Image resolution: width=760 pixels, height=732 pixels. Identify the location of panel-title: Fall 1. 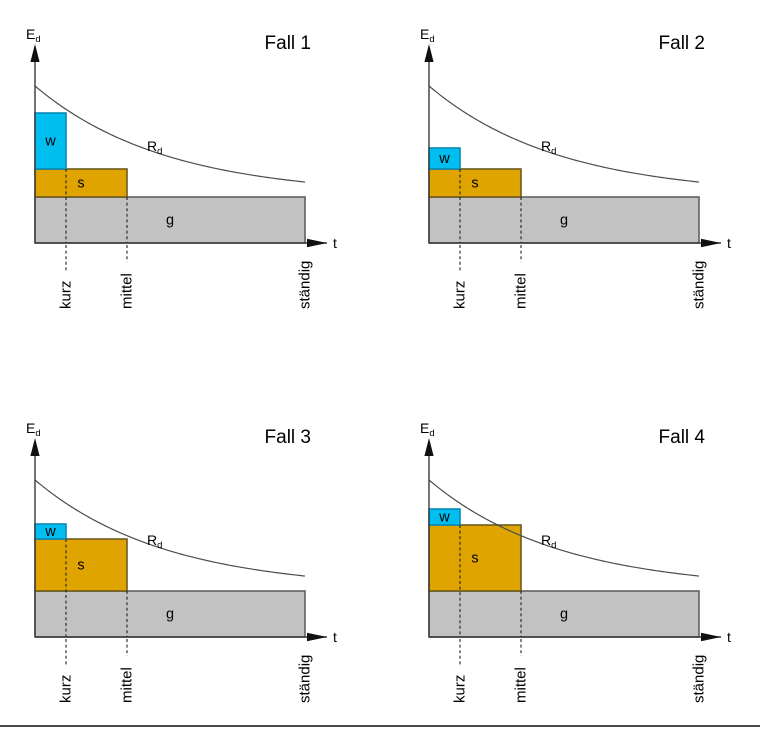
(288, 43).